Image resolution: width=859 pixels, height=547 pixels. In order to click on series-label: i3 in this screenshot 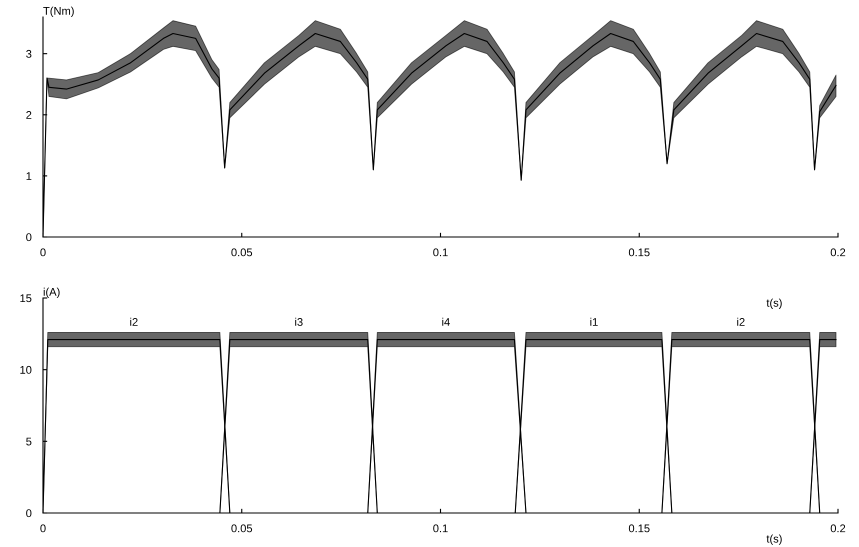, I will do `click(299, 322)`.